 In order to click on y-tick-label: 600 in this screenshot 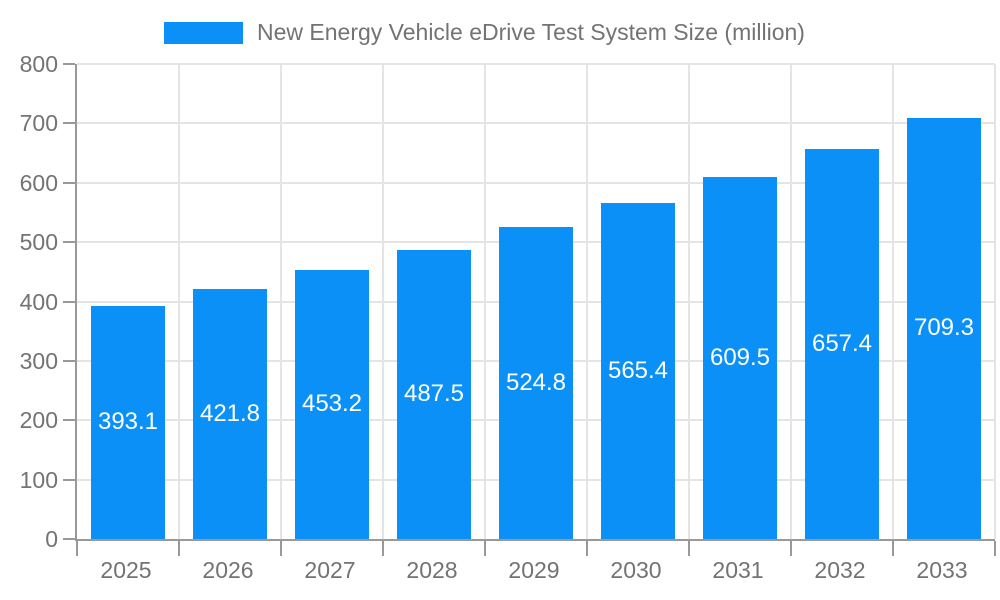, I will do `click(38, 182)`.